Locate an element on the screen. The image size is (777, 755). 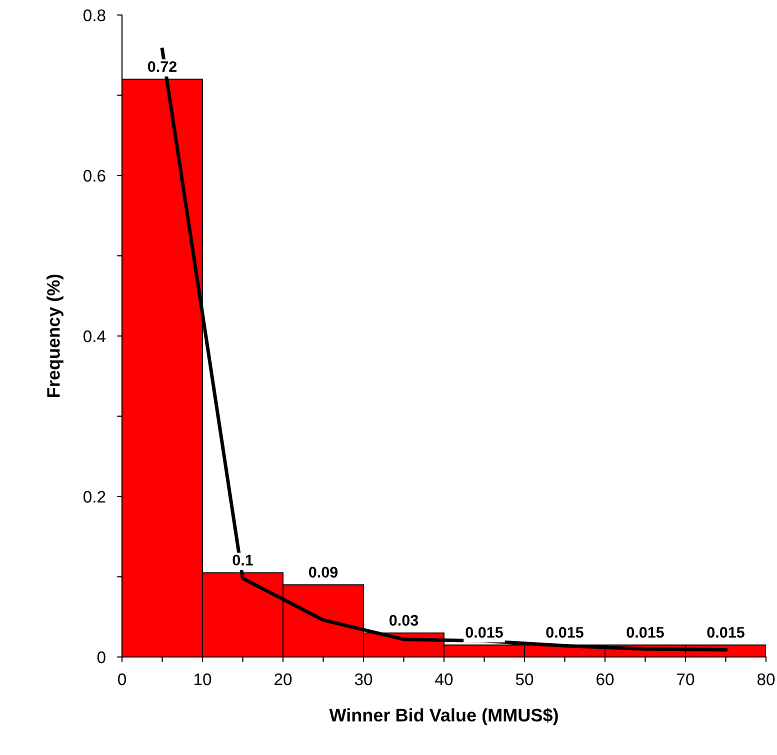
x-tick-label: 50 is located at coordinates (525, 679).